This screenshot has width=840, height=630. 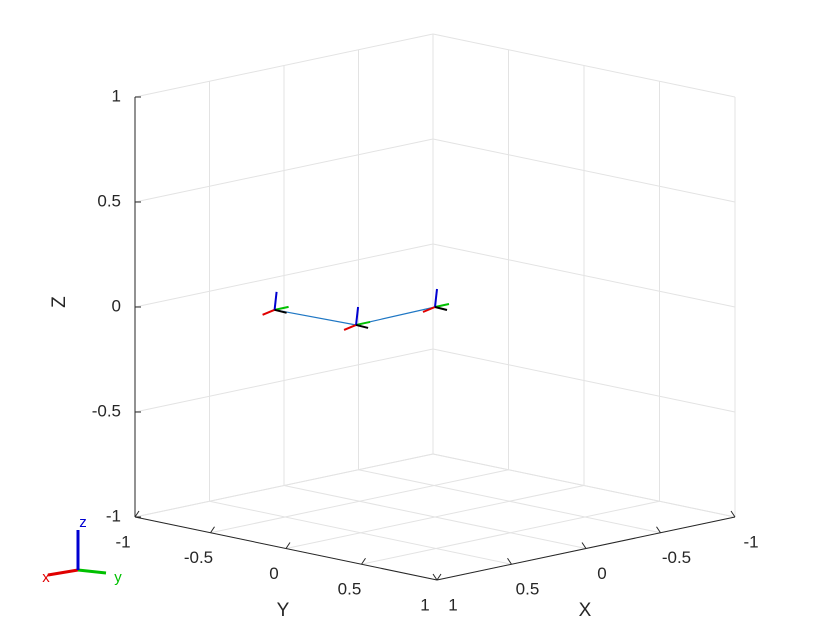 I want to click on x-axis-label: X, so click(x=585, y=610).